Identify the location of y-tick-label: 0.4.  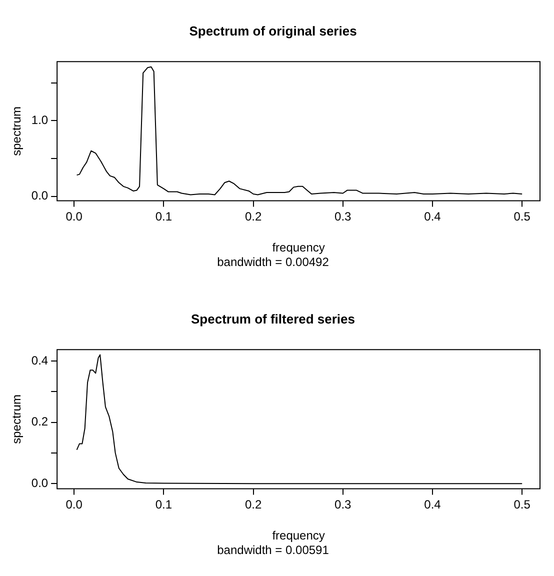
(39, 360).